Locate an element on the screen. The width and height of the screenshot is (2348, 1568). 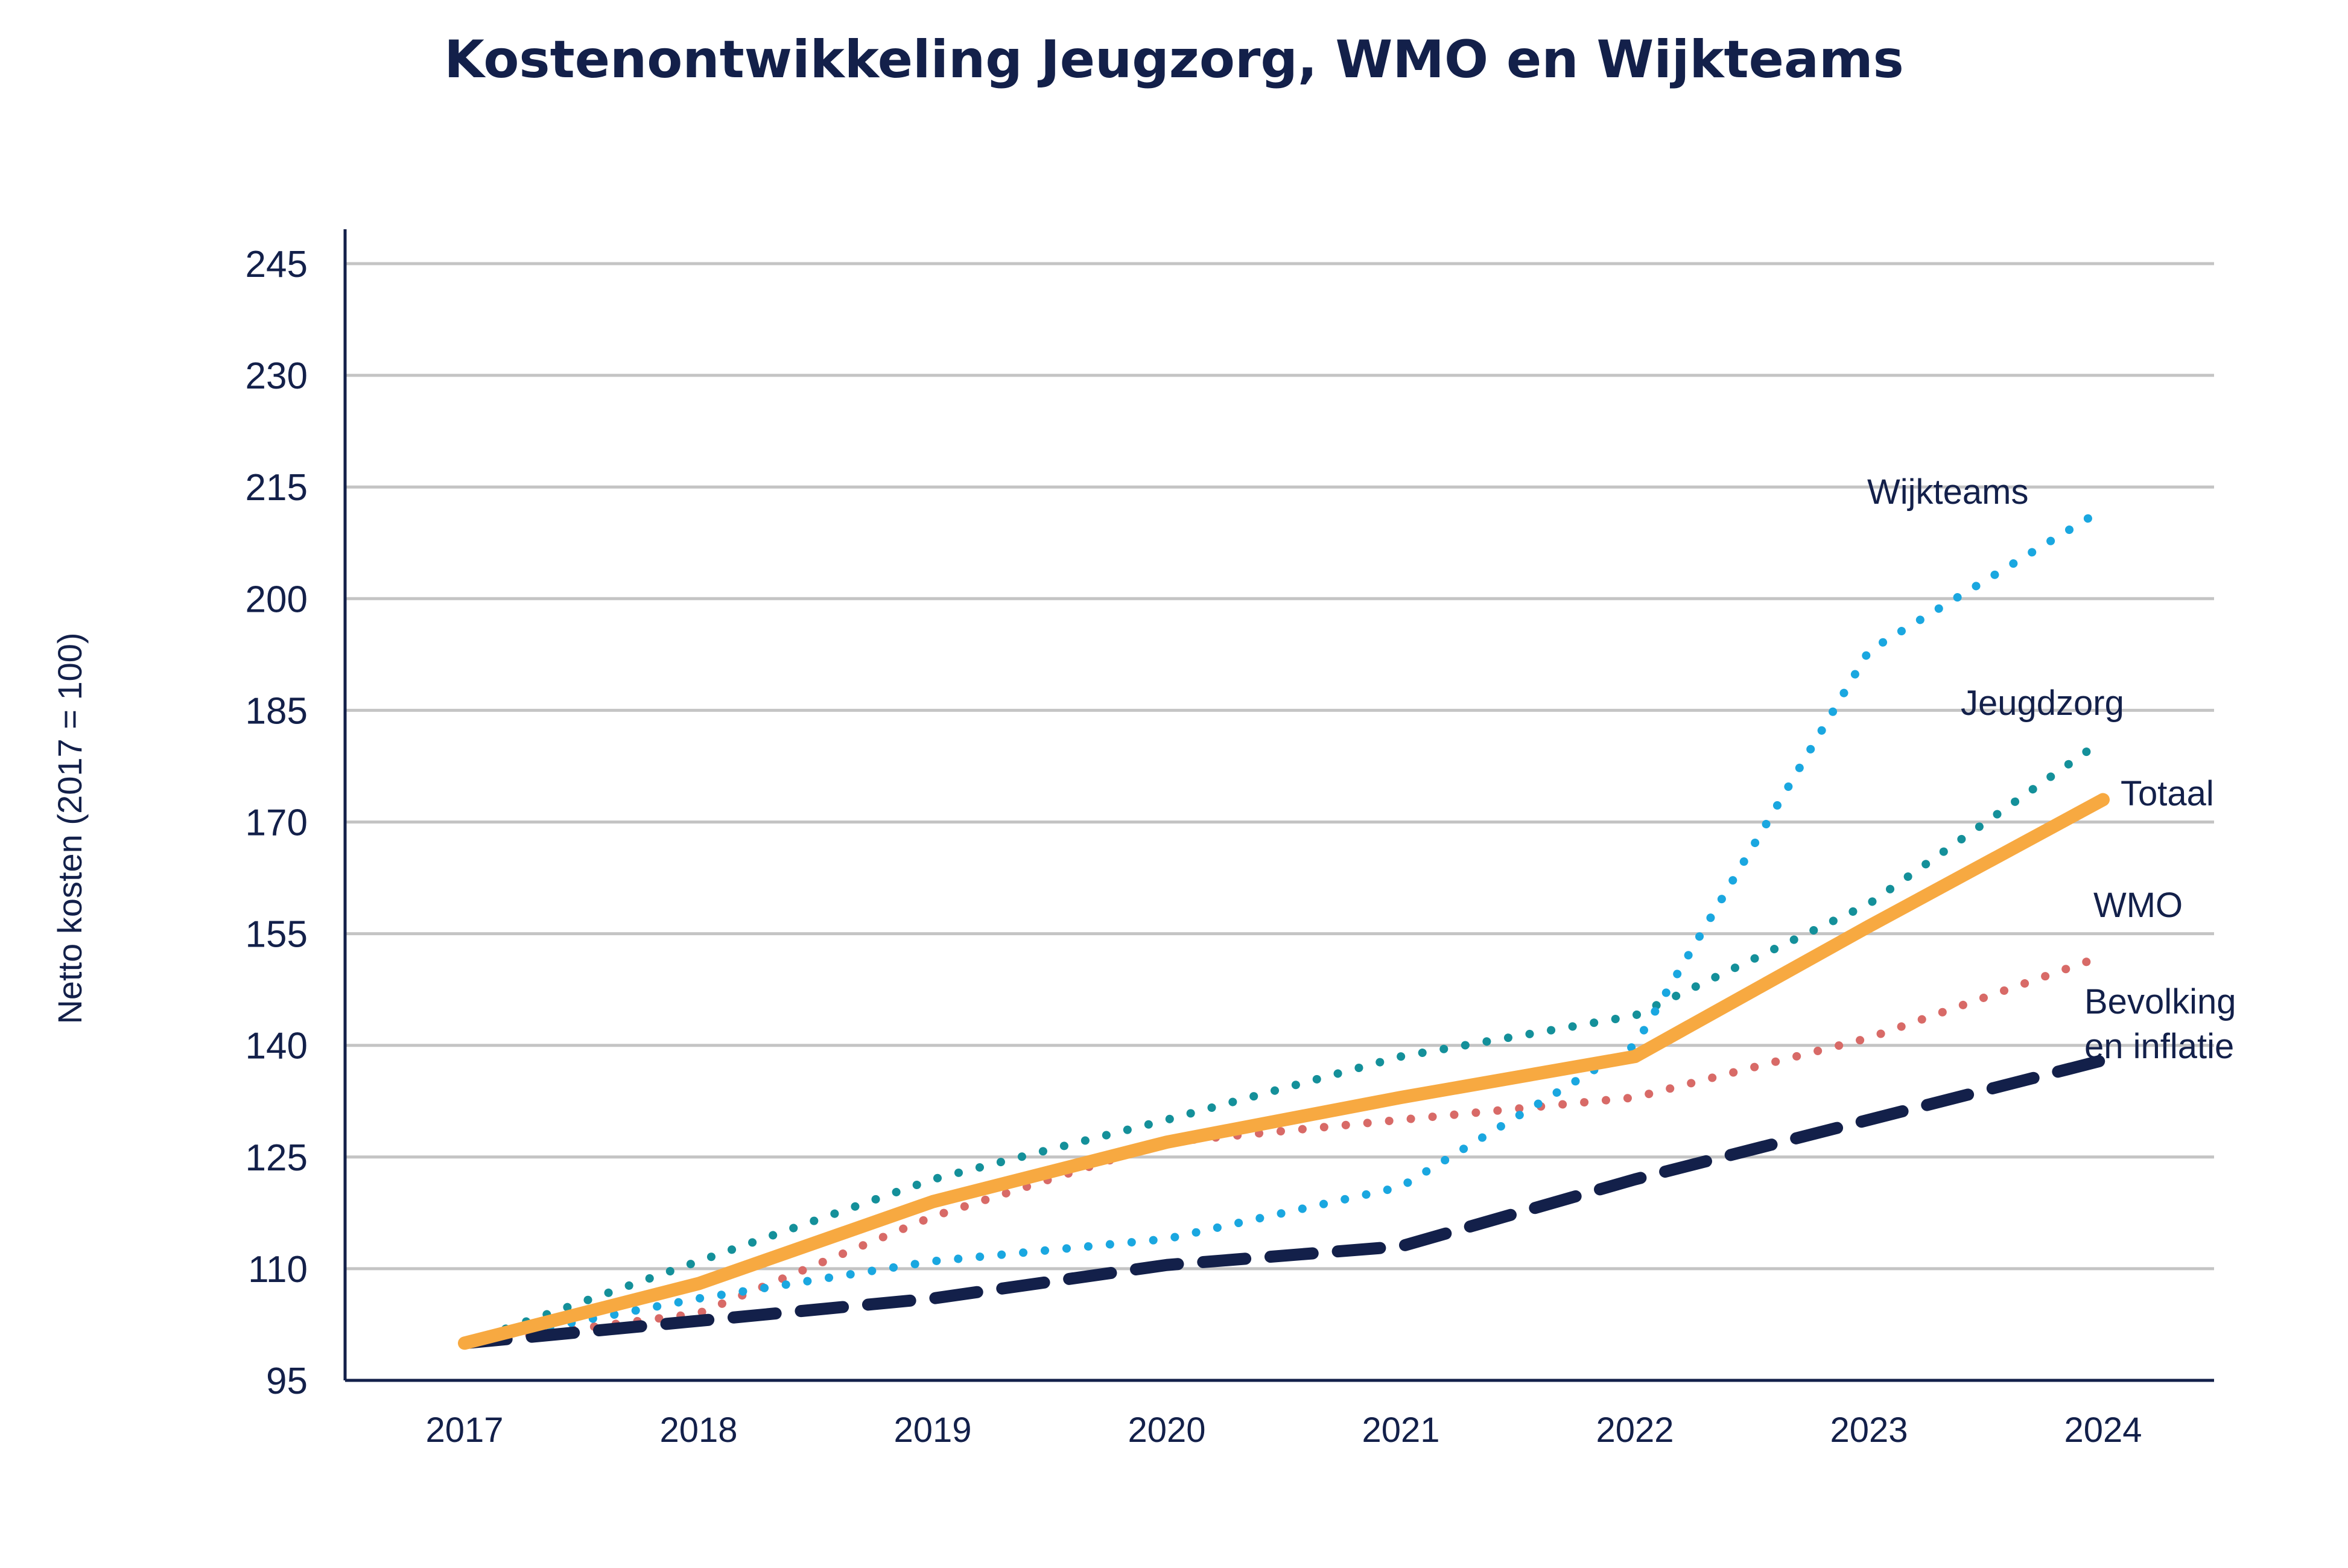
y-tick-label: 140 is located at coordinates (277, 1046).